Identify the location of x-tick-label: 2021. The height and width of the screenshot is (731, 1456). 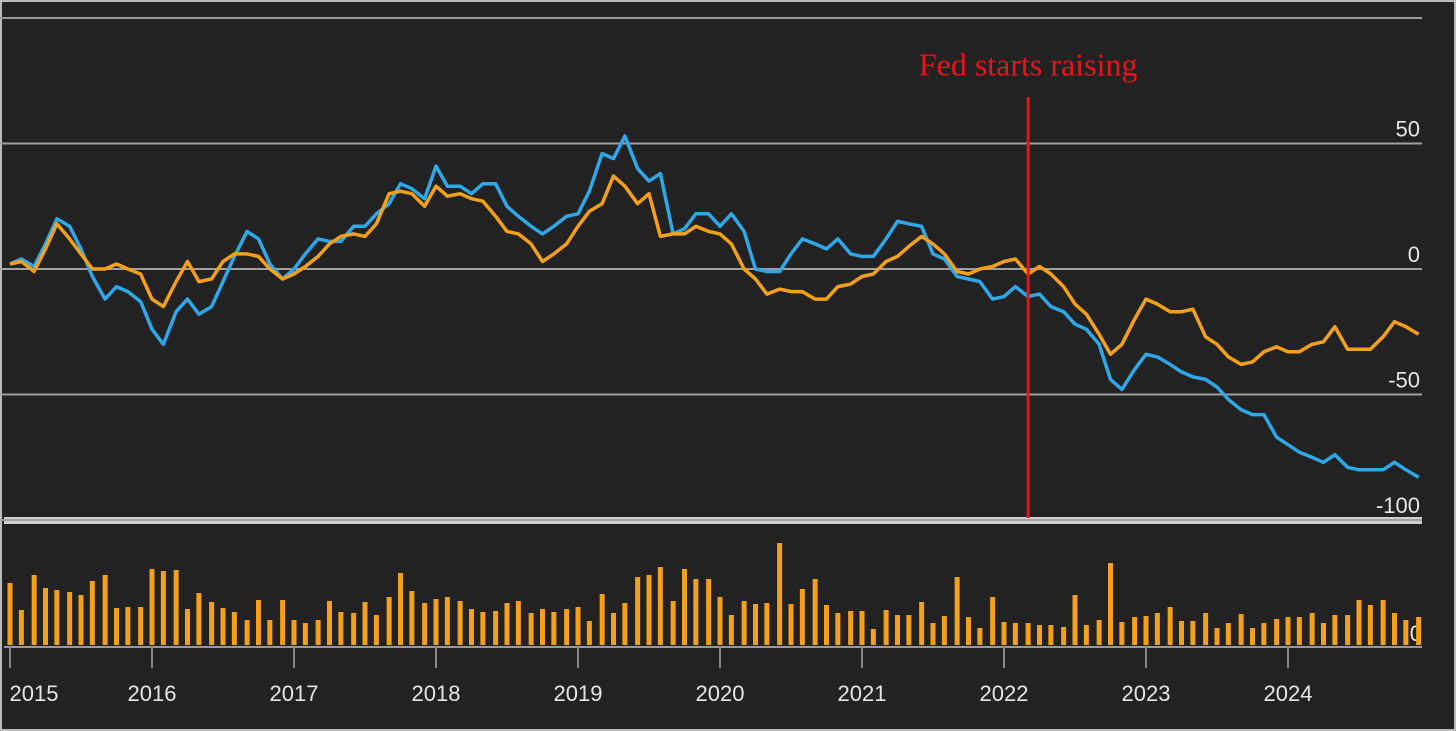
(862, 693).